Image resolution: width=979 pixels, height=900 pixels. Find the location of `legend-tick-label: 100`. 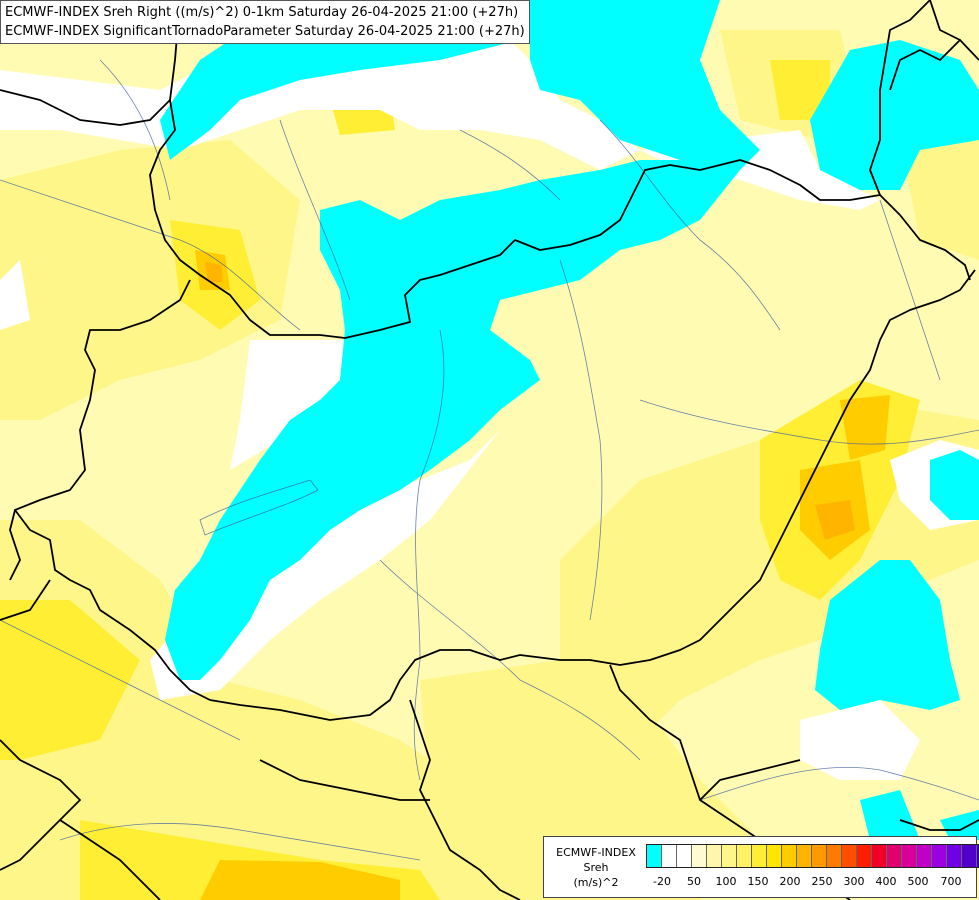

legend-tick-label: 100 is located at coordinates (726, 881).